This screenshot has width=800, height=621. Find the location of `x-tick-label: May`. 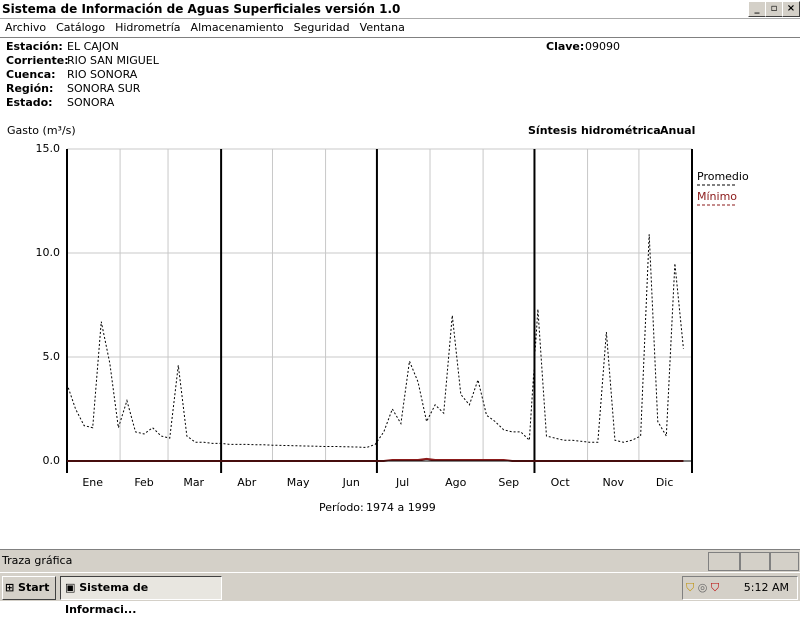

x-tick-label: May is located at coordinates (298, 482).